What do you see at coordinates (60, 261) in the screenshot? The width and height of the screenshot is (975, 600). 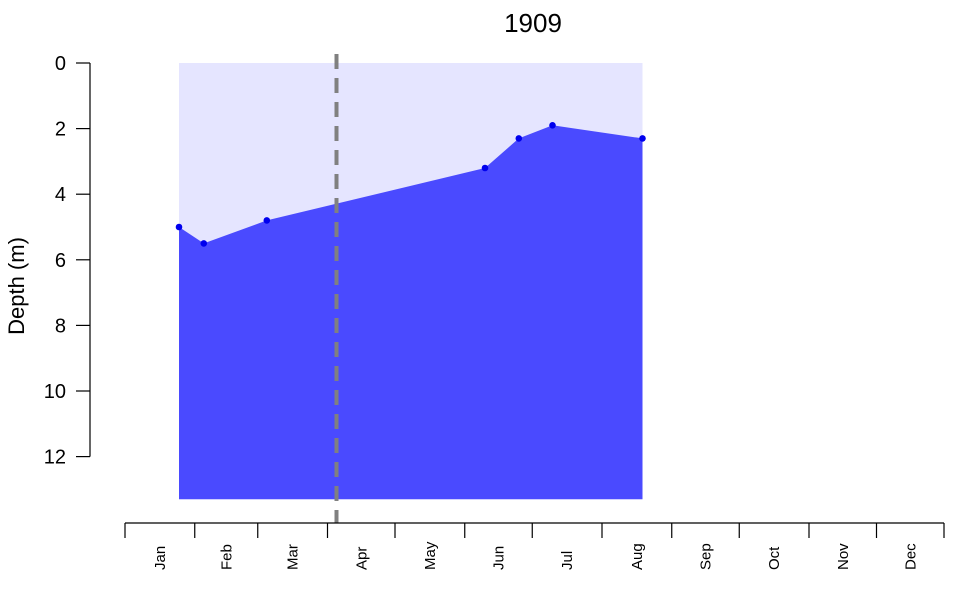 I see `y-tick-label: 6` at bounding box center [60, 261].